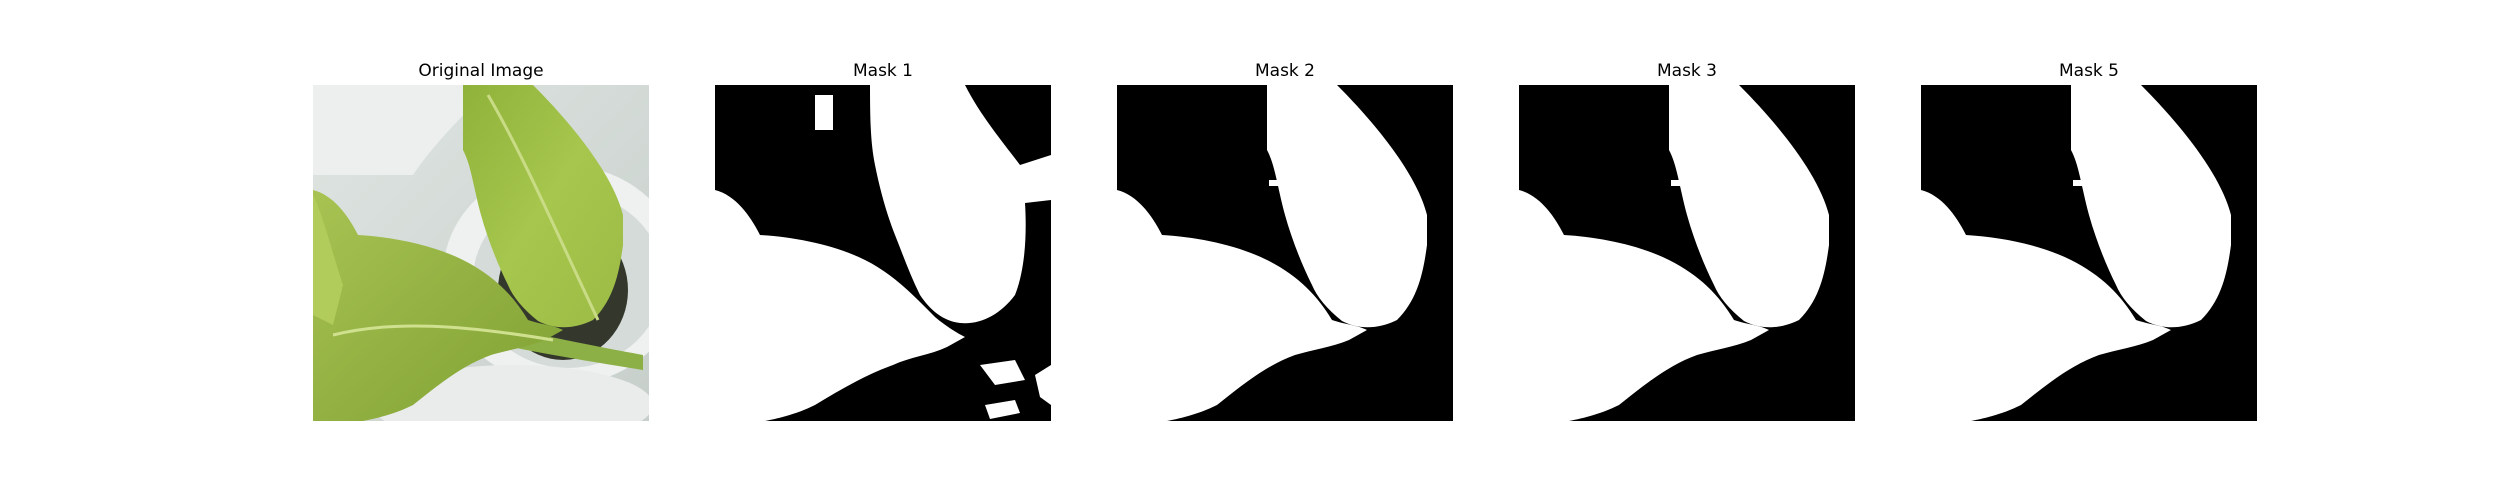 This screenshot has height=500, width=2500. I want to click on panel-original: Original Image, so click(481, 250).